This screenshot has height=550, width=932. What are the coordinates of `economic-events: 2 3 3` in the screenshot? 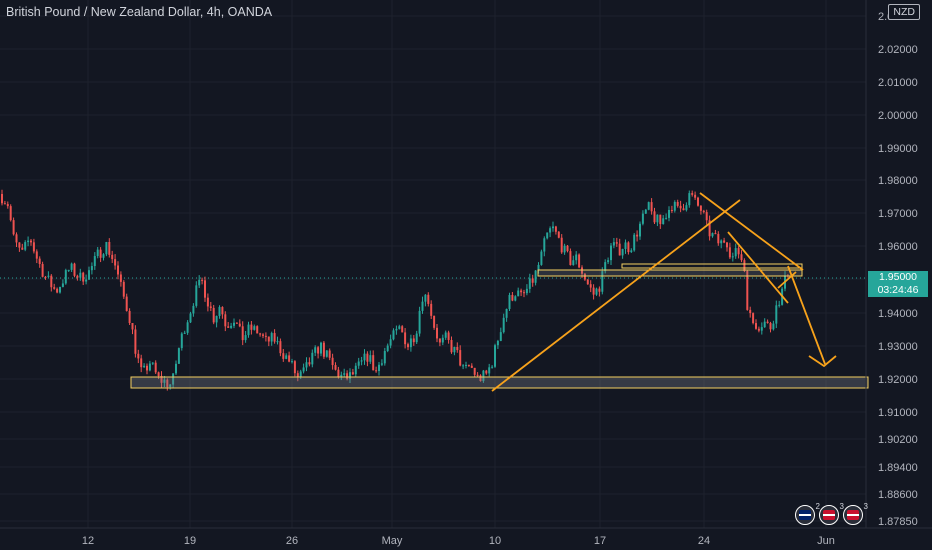 It's located at (831, 513).